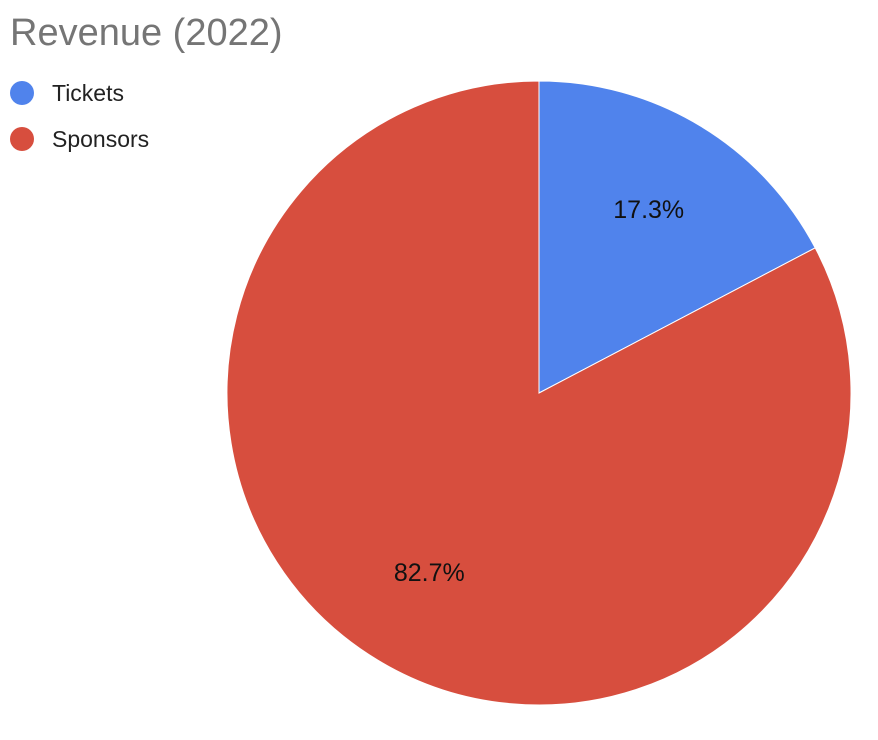  Describe the element at coordinates (22, 139) in the screenshot. I see `legend-swatch-sponsors` at that location.